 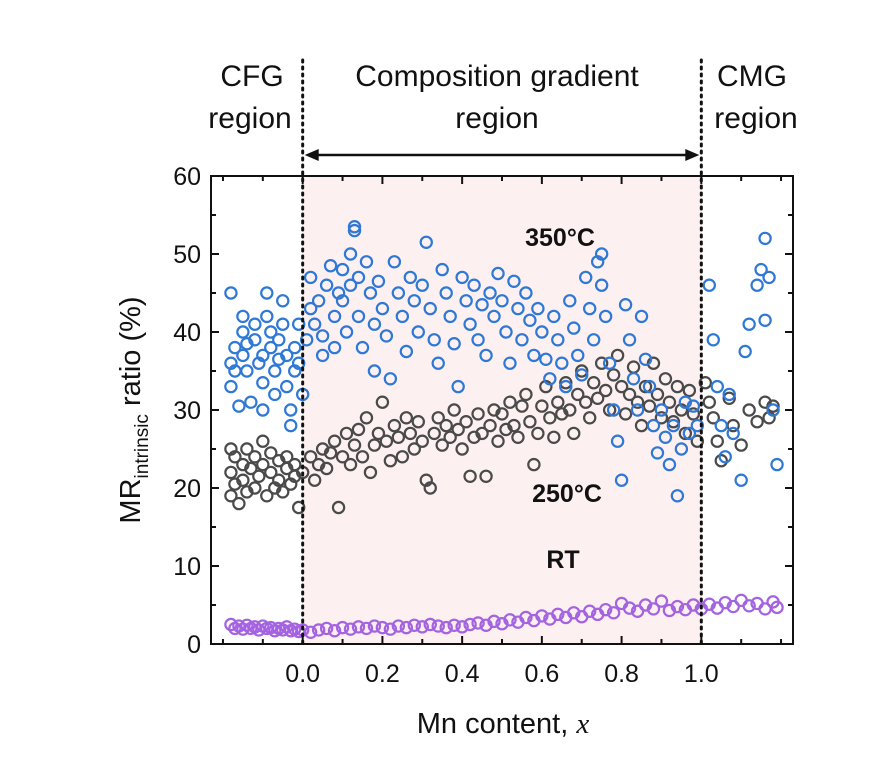 I want to click on y-axis-title-rest: ratio (%), so click(x=131, y=355).